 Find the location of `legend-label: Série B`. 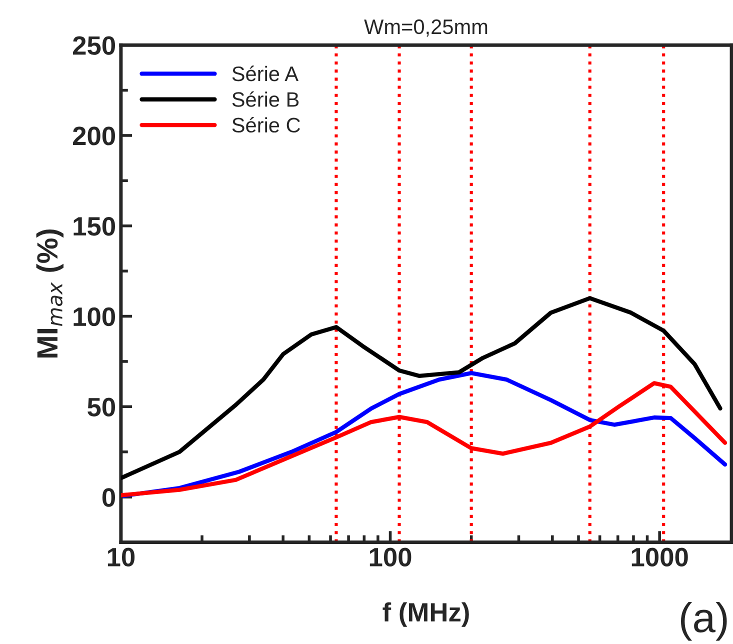

legend-label: Série B is located at coordinates (265, 99).